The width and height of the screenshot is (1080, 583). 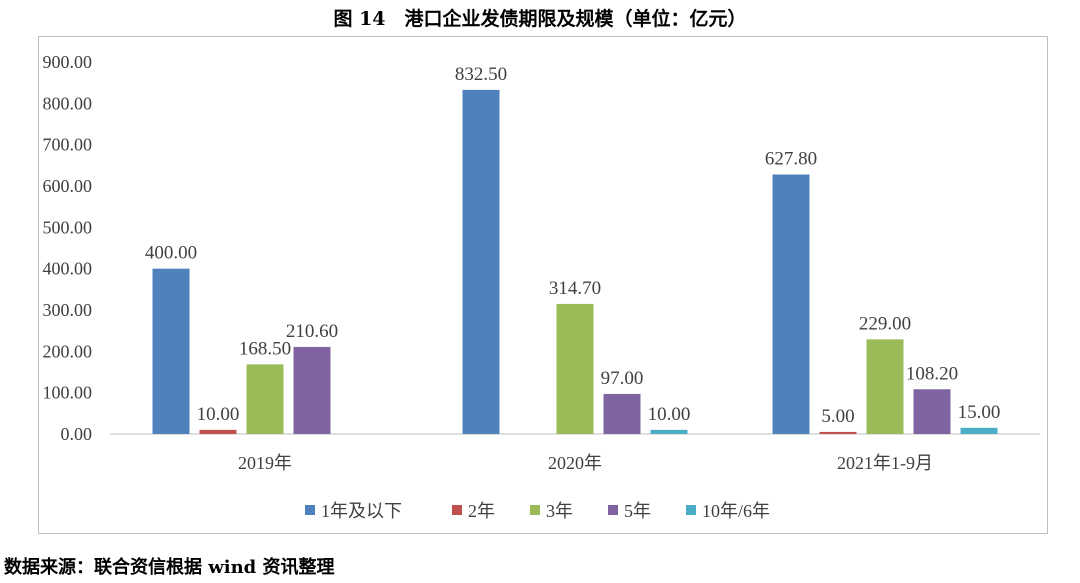 What do you see at coordinates (979, 412) in the screenshot?
I see `data-label: 15.00` at bounding box center [979, 412].